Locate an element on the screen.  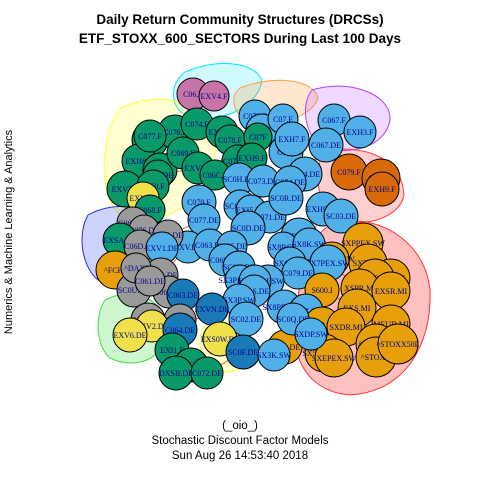
node-label: C06C.F is located at coordinates (215, 175).